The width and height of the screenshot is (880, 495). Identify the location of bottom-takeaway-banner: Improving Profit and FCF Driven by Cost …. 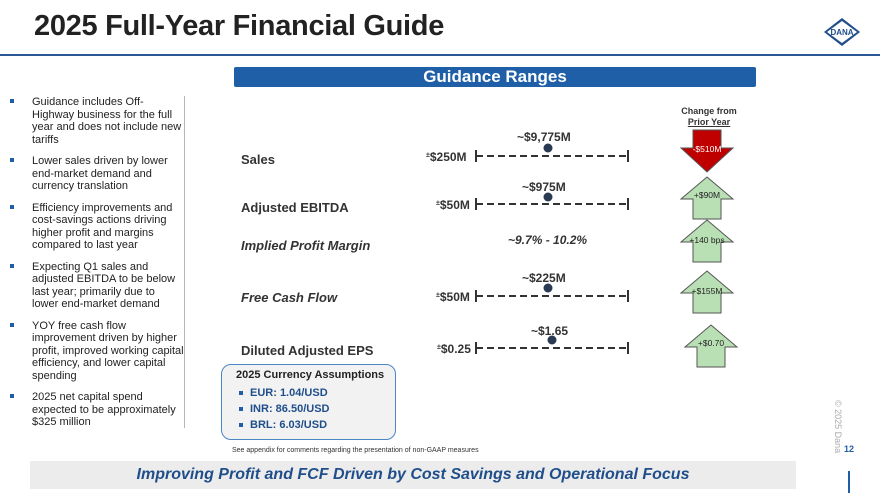
(413, 475).